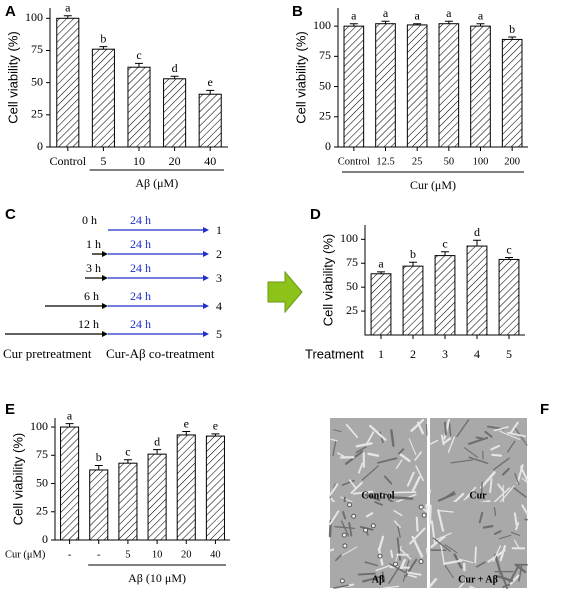 This screenshot has width=568, height=603. I want to click on x-tick-label: 10, so click(157, 554).